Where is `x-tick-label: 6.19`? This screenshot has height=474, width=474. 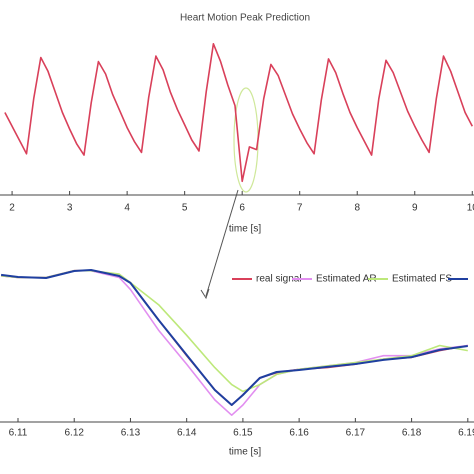 x-tick-label: 6.19 is located at coordinates (466, 433).